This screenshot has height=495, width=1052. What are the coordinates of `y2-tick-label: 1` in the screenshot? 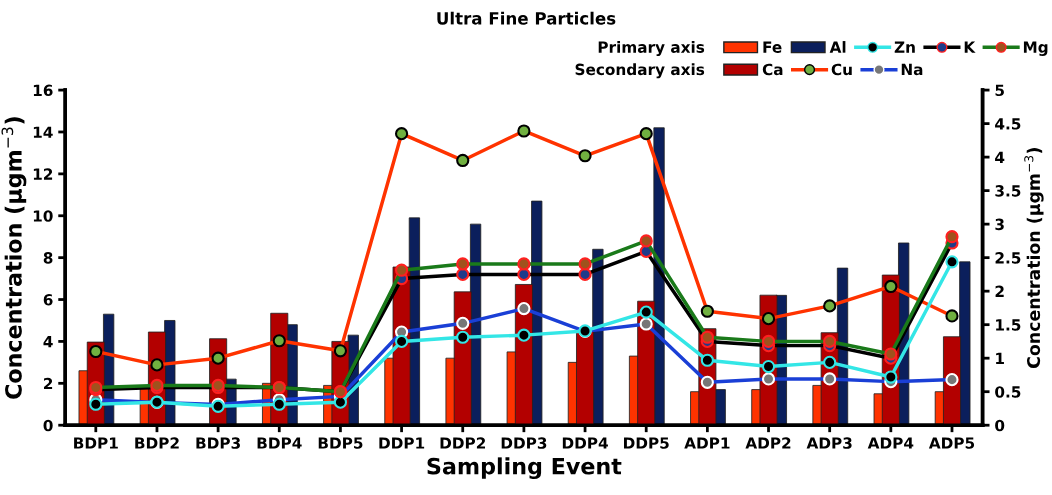 It's located at (1000, 358).